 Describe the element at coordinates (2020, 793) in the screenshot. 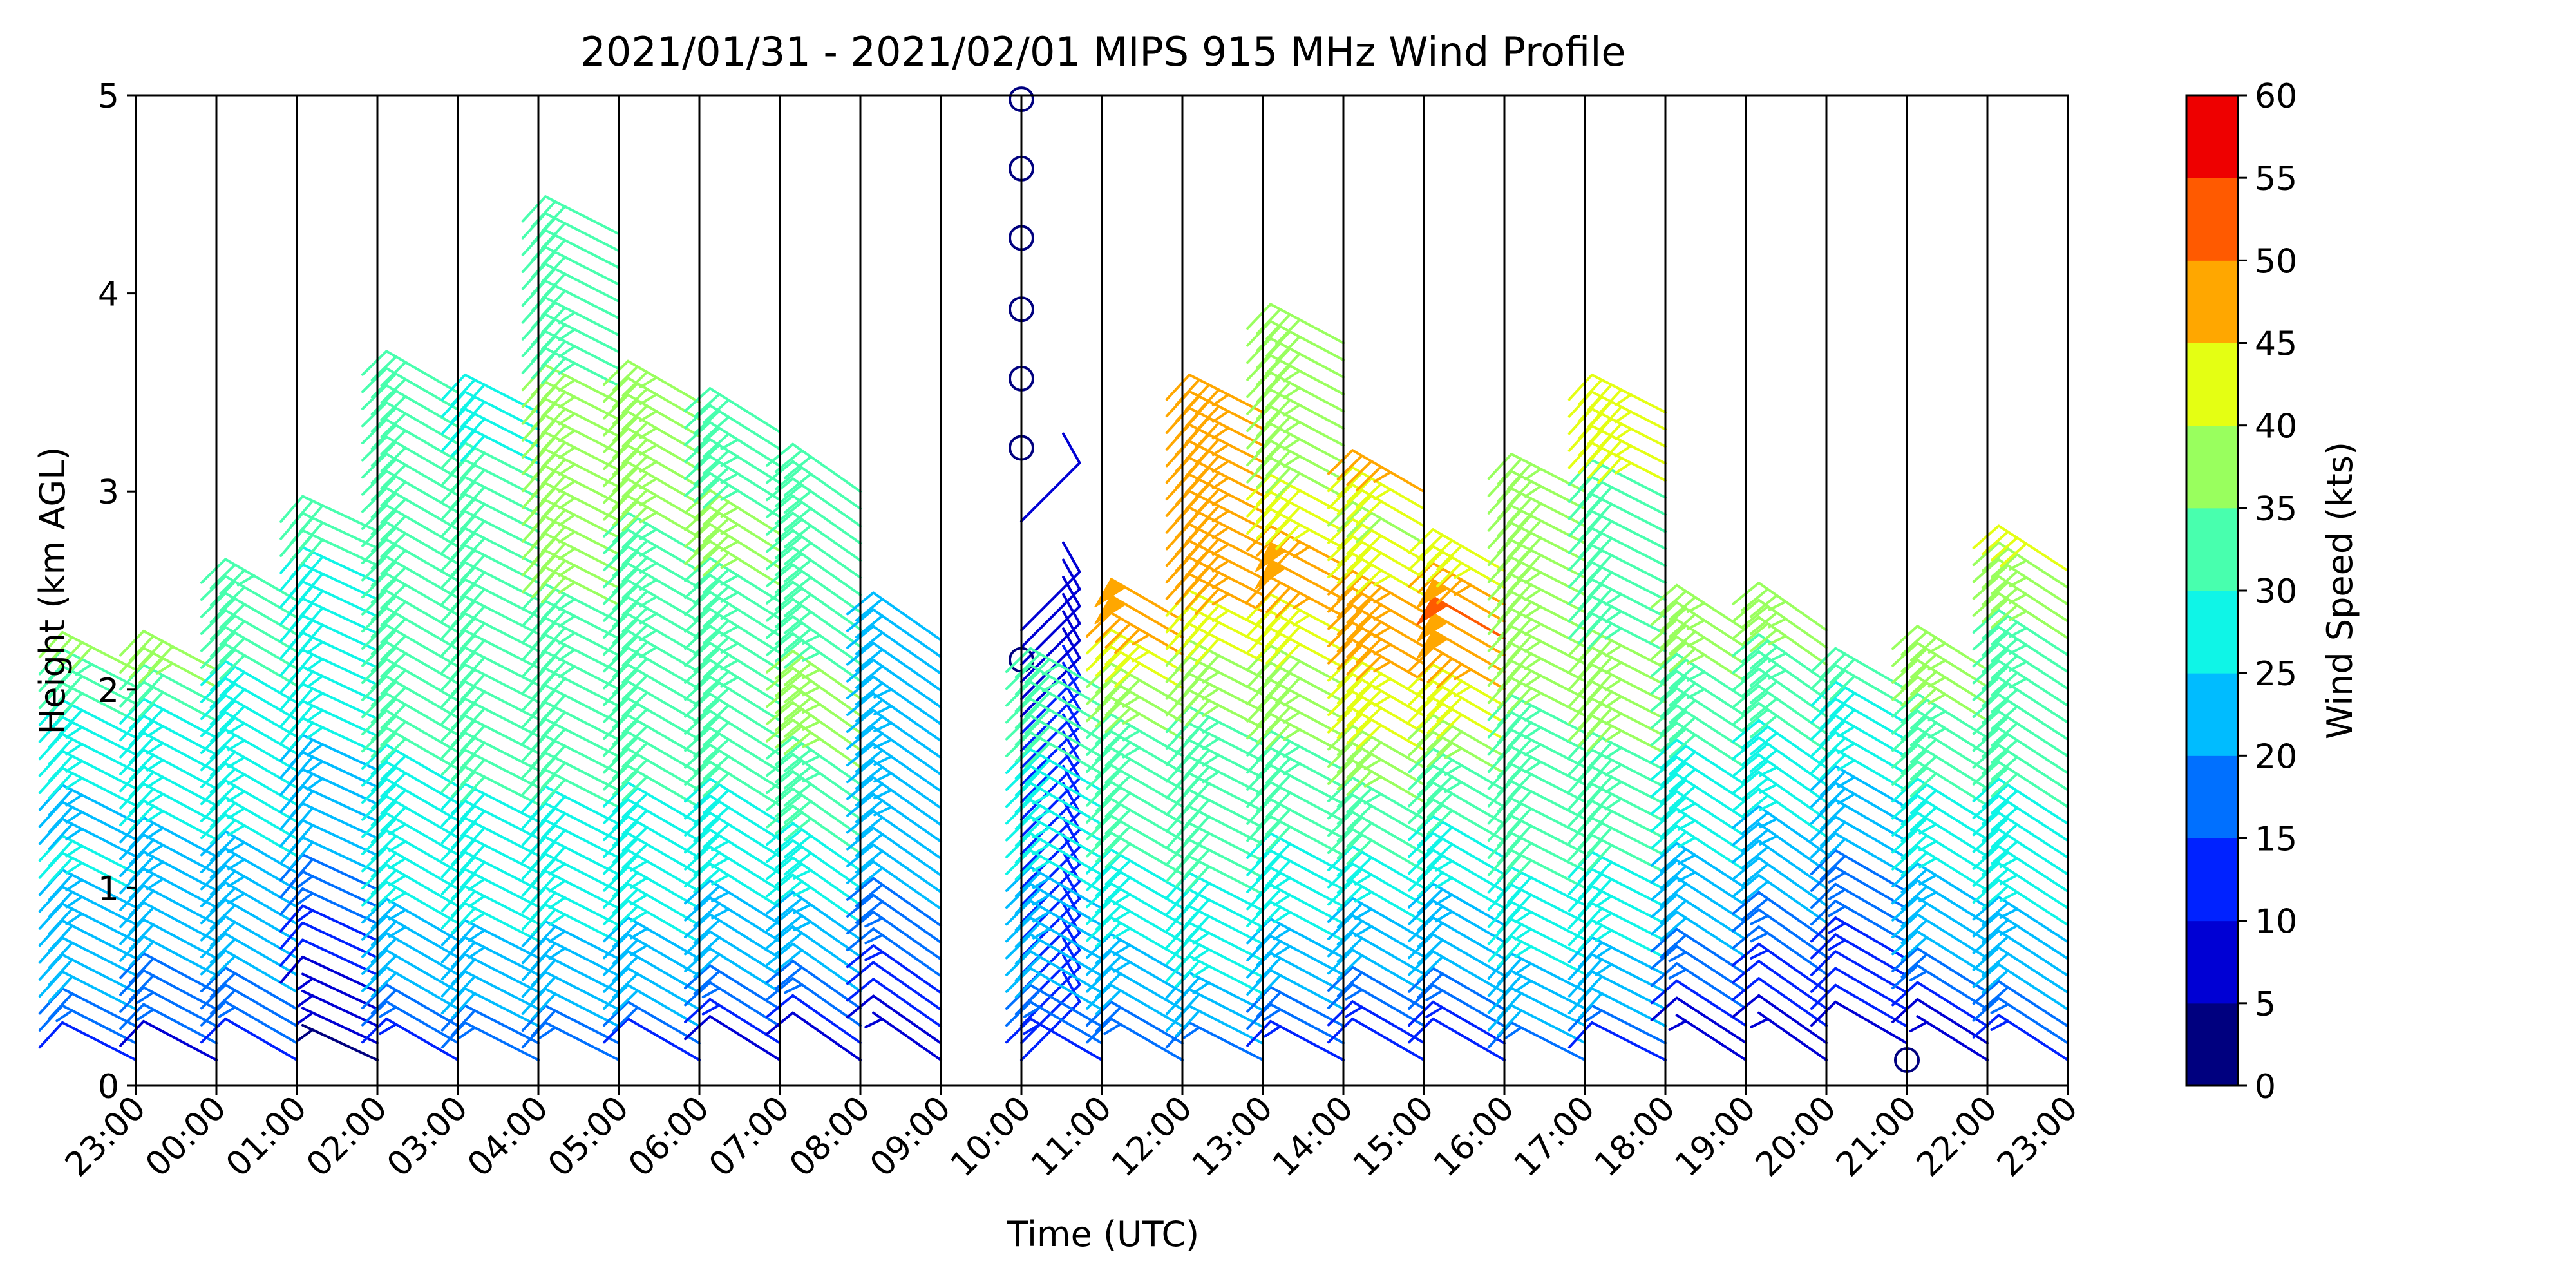

I see `barb-column` at that location.